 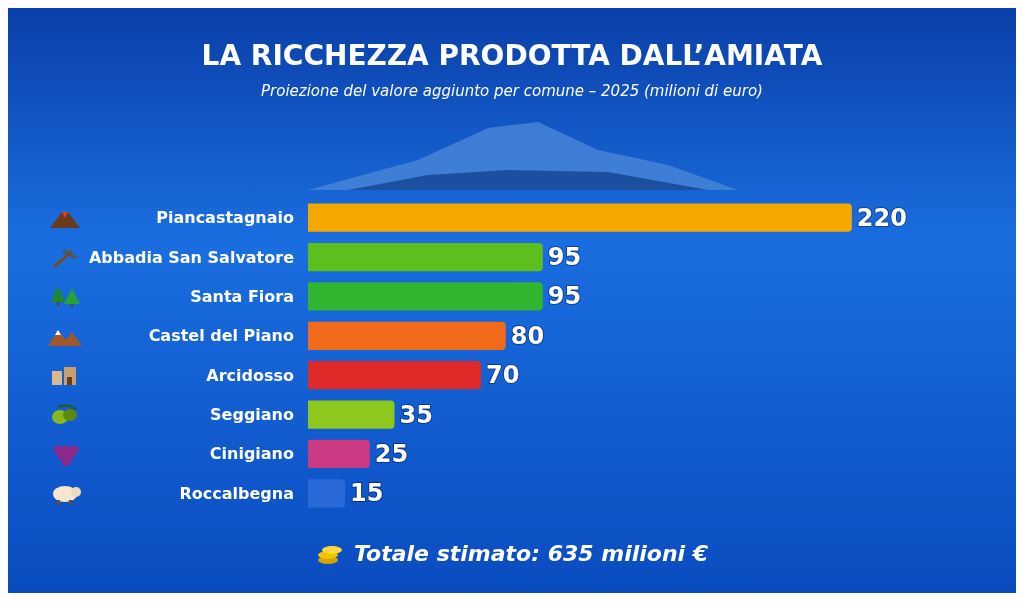 What do you see at coordinates (416, 414) in the screenshot?
I see `data-label: 35` at bounding box center [416, 414].